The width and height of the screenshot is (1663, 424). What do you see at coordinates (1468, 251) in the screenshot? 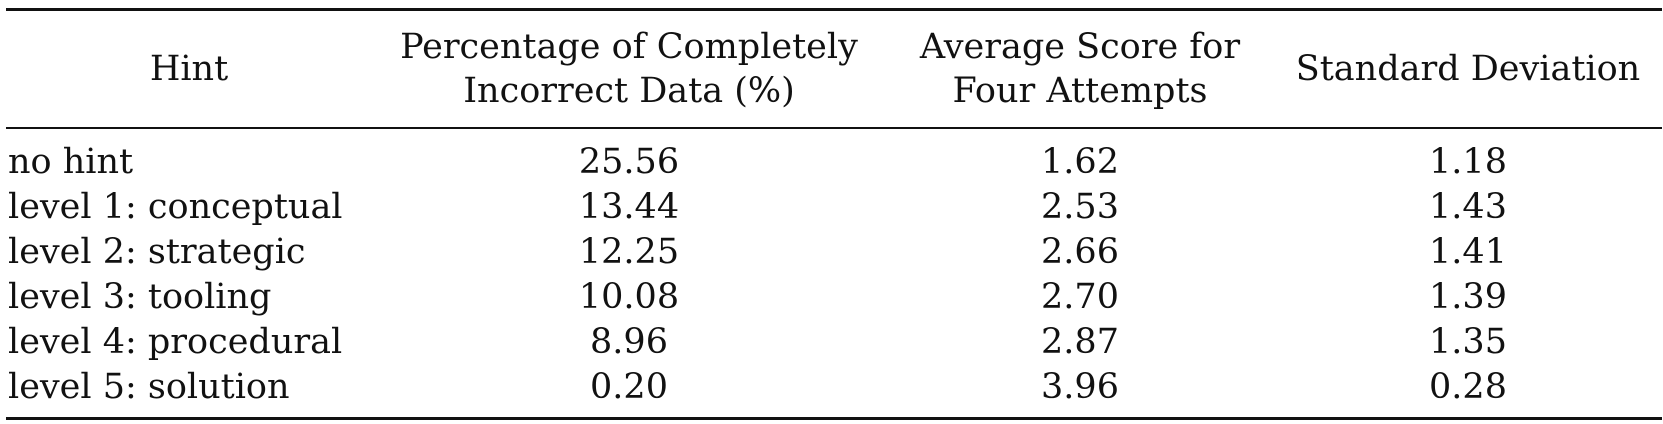
I see `standard-deviation-cell: 1.41` at bounding box center [1468, 251].